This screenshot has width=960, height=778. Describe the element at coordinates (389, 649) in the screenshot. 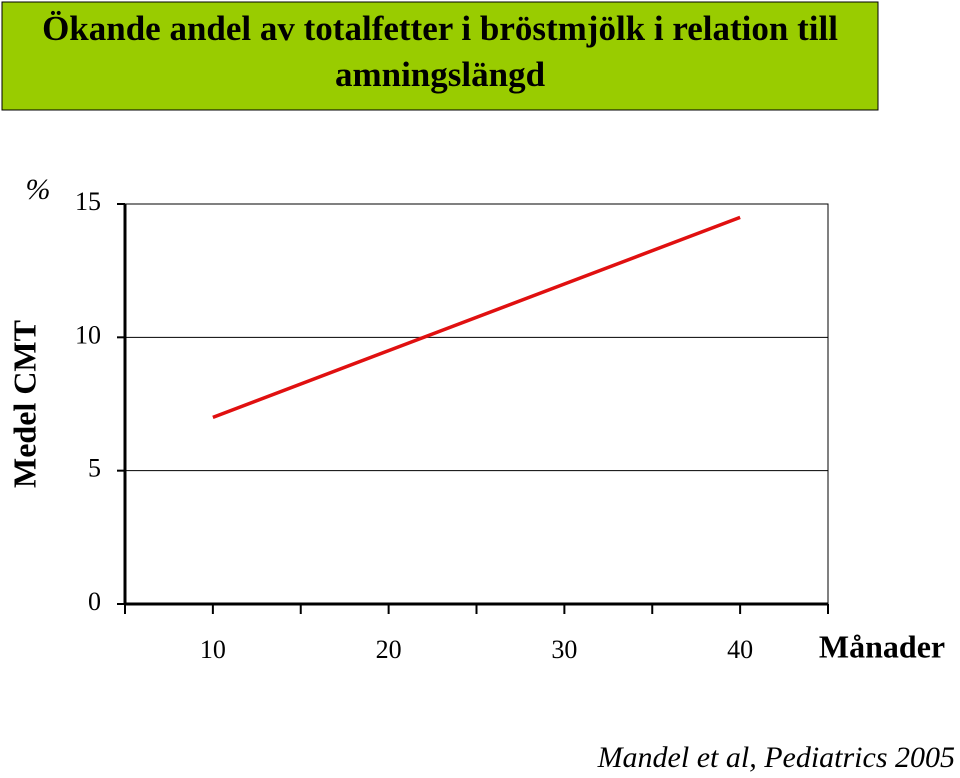

I see `x-tick-label: 20` at that location.